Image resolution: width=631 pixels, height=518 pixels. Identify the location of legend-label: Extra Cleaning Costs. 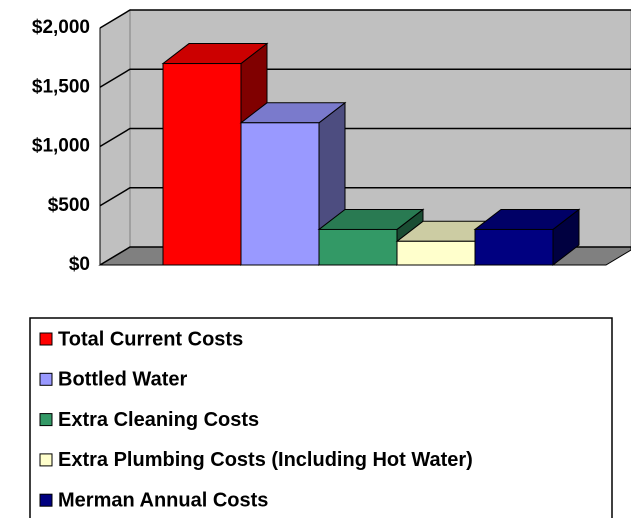
(158, 420).